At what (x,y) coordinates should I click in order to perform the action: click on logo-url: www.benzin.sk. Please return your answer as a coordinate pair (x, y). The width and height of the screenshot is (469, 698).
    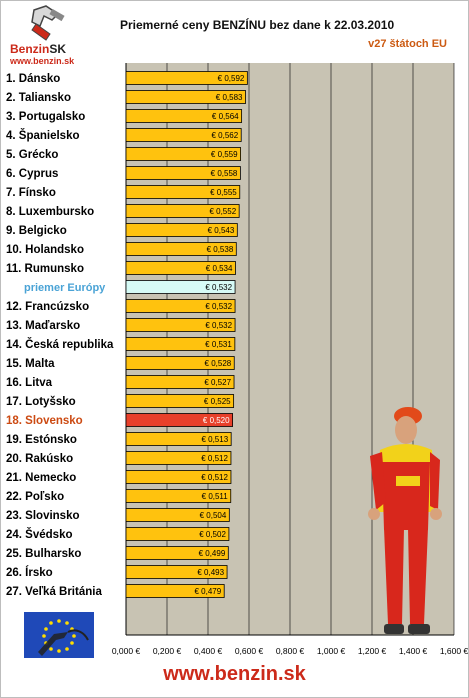
    Looking at the image, I should click on (42, 61).